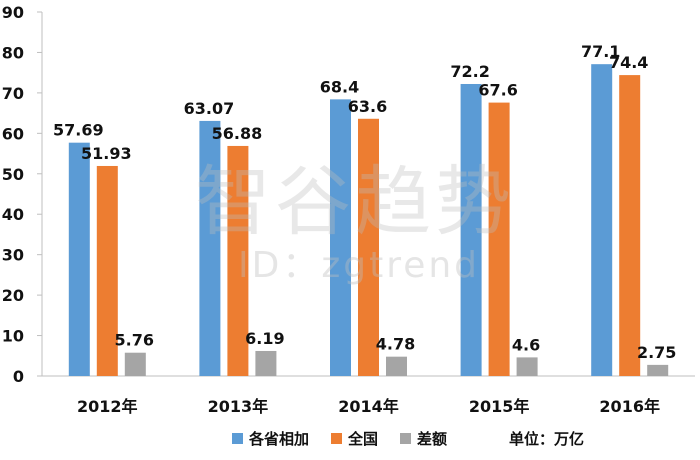 The width and height of the screenshot is (700, 460). I want to click on data-label: 57.69, so click(78, 130).